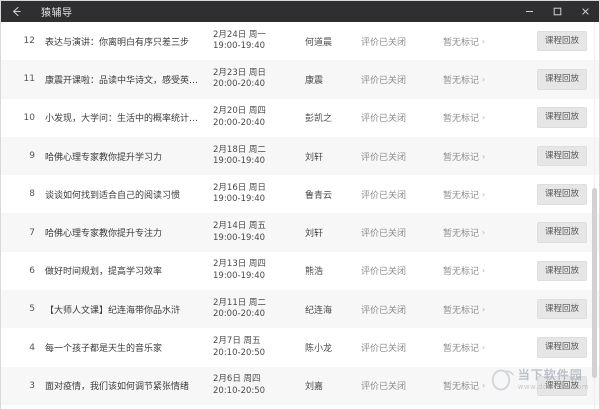 The width and height of the screenshot is (600, 410). I want to click on course-time: 20:00-20:40, so click(239, 122).